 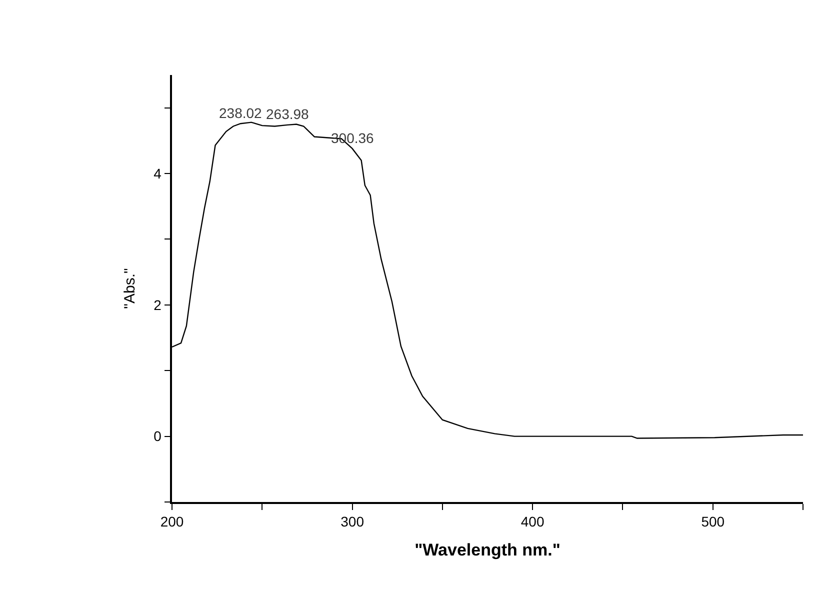 I want to click on y-tick-label: 2, so click(x=158, y=304).